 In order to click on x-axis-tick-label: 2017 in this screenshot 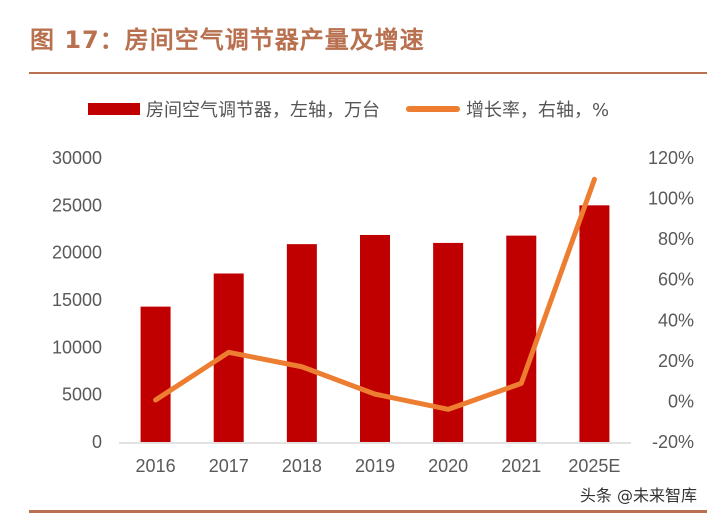, I will do `click(229, 466)`.